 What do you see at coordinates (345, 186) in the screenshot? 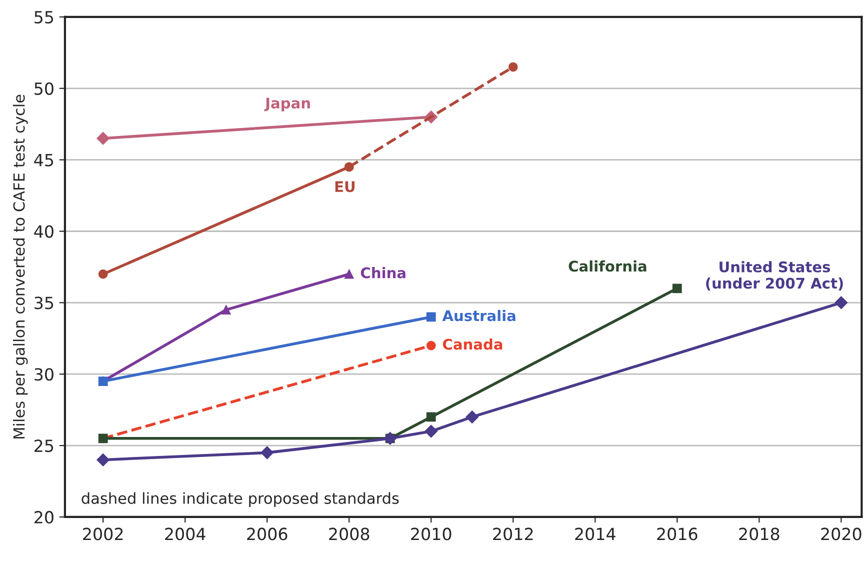
I see `series-label: EU` at bounding box center [345, 186].